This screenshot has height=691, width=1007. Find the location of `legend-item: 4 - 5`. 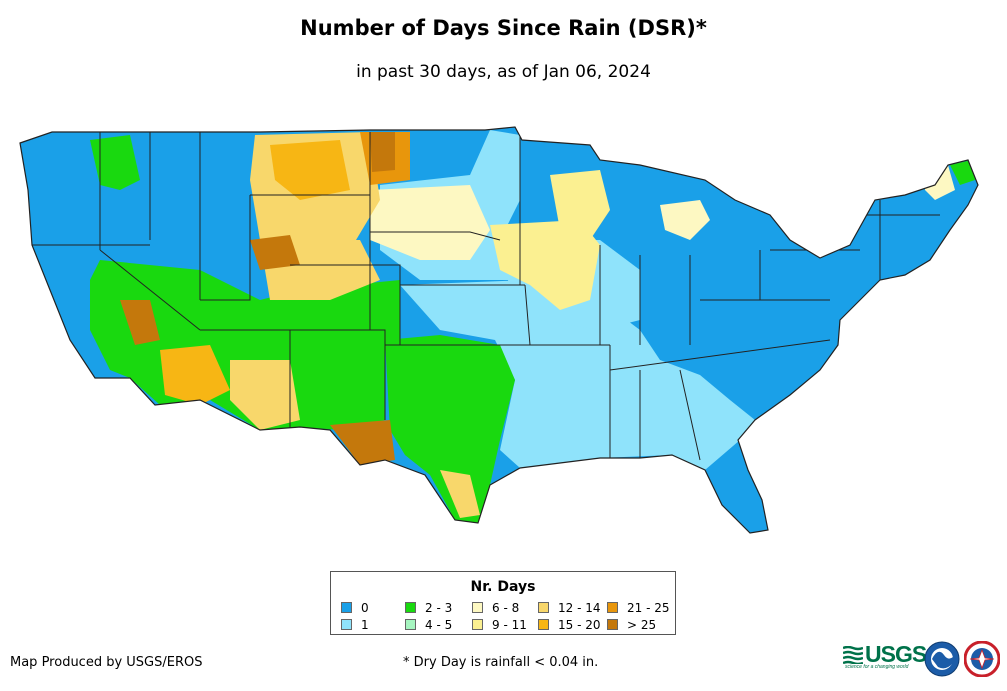

legend-item: 4 - 5 is located at coordinates (428, 625).